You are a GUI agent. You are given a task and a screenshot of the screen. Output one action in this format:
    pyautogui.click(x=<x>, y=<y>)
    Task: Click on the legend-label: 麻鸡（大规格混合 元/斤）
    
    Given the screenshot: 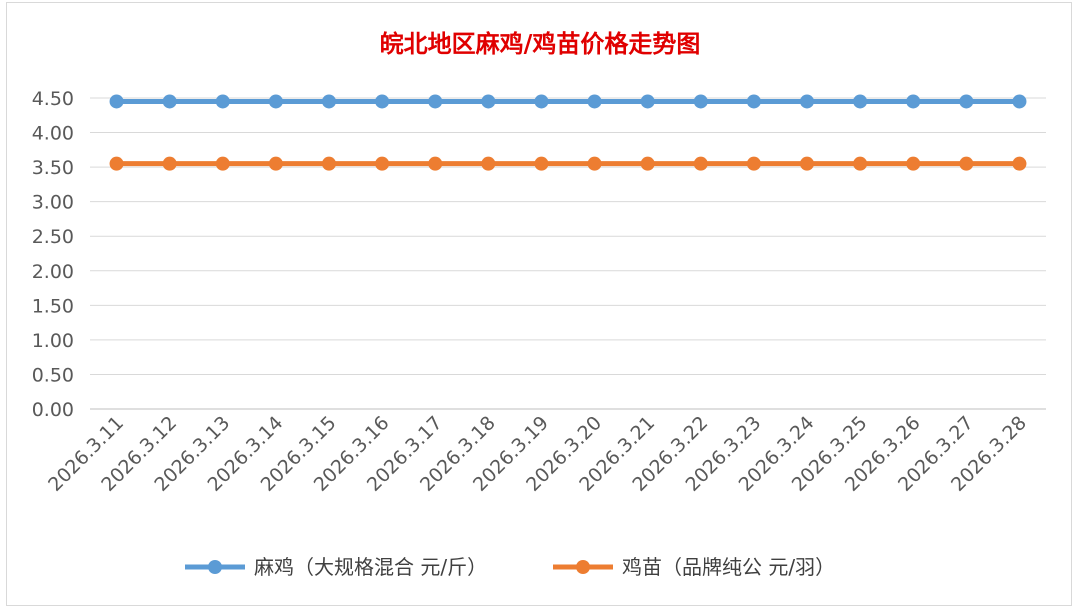 What is the action you would take?
    pyautogui.click(x=370, y=567)
    